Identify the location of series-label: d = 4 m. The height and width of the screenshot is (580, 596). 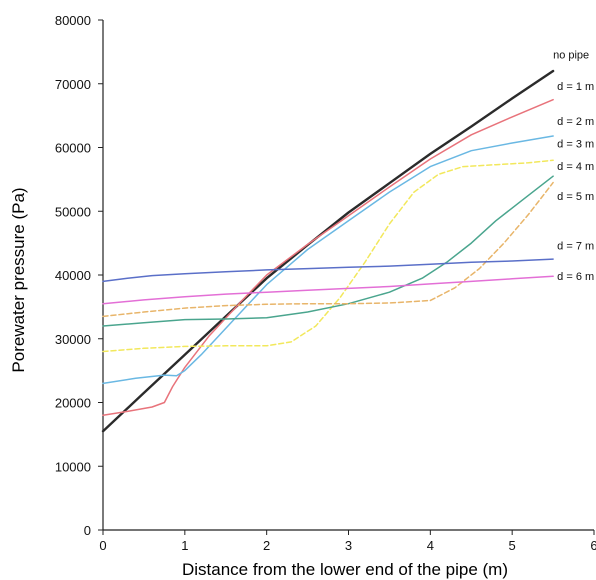
(575, 167).